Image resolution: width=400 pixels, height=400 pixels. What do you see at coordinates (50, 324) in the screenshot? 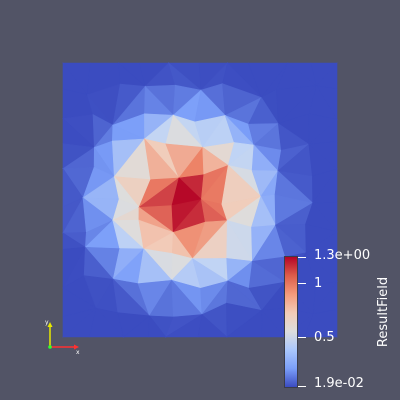
I see `y-axis-arrow-icon` at bounding box center [50, 324].